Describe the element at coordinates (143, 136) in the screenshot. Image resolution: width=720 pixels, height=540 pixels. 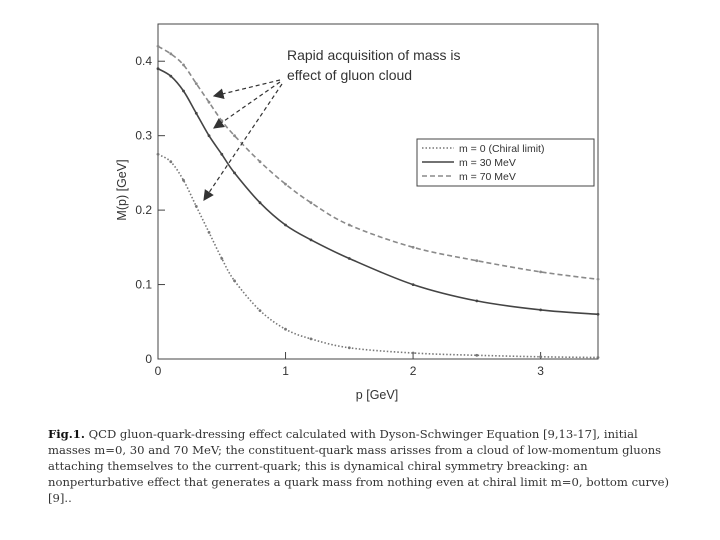
I see `y-tick-label: 0.3` at that location.